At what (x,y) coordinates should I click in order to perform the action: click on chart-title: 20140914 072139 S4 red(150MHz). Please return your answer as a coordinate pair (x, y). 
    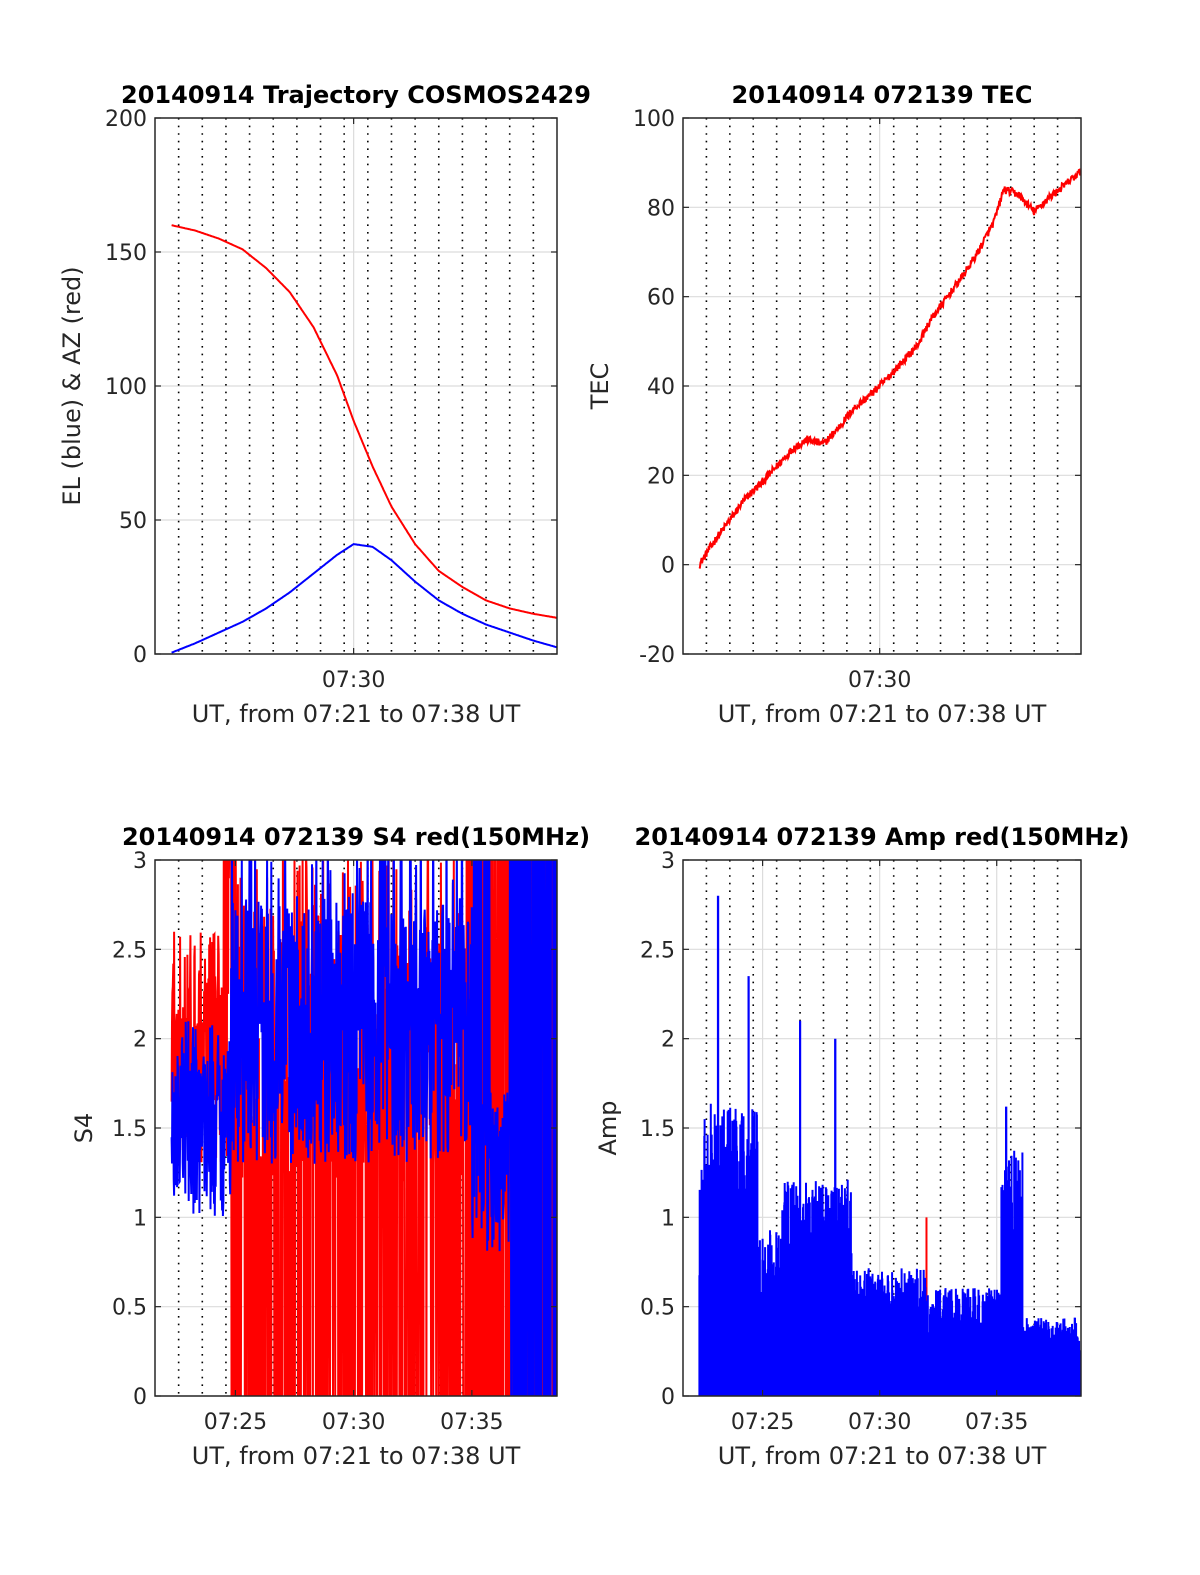
    Looking at the image, I should click on (356, 837).